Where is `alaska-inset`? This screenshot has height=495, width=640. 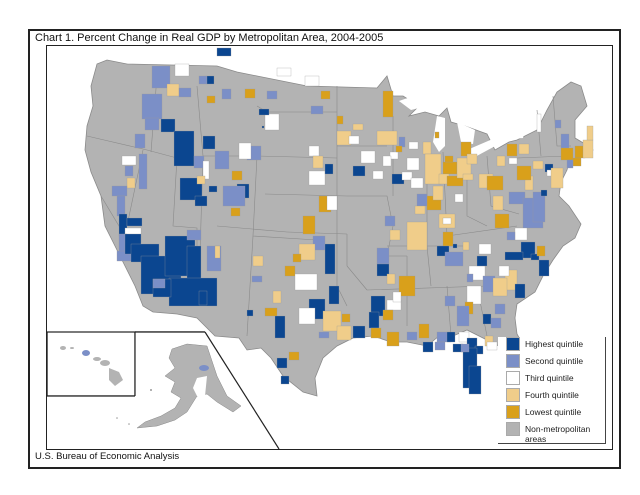
alaska-inset is located at coordinates (179, 386).